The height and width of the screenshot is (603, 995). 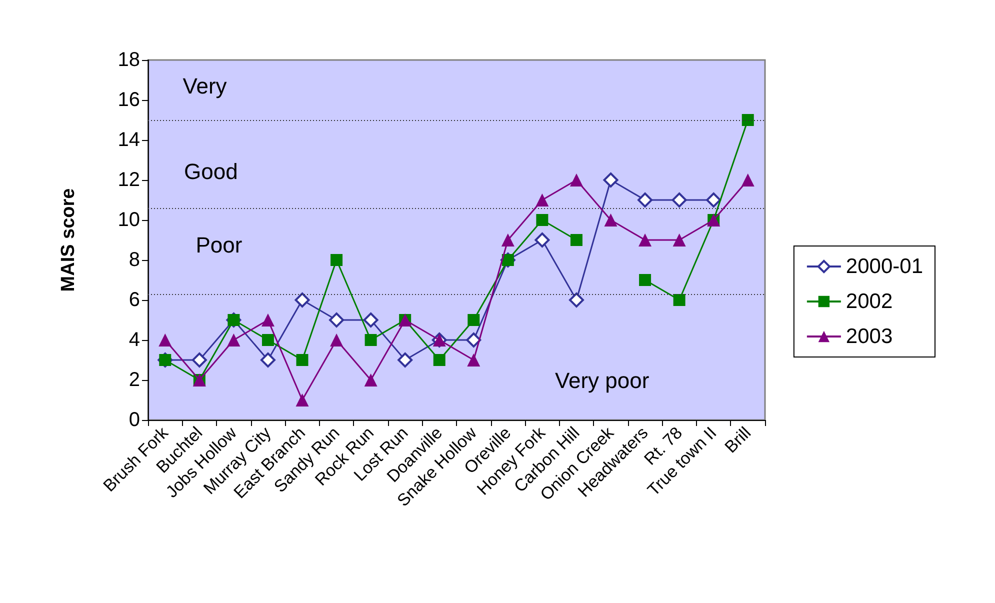 I want to click on y-tick-label: 2, so click(x=134, y=380).